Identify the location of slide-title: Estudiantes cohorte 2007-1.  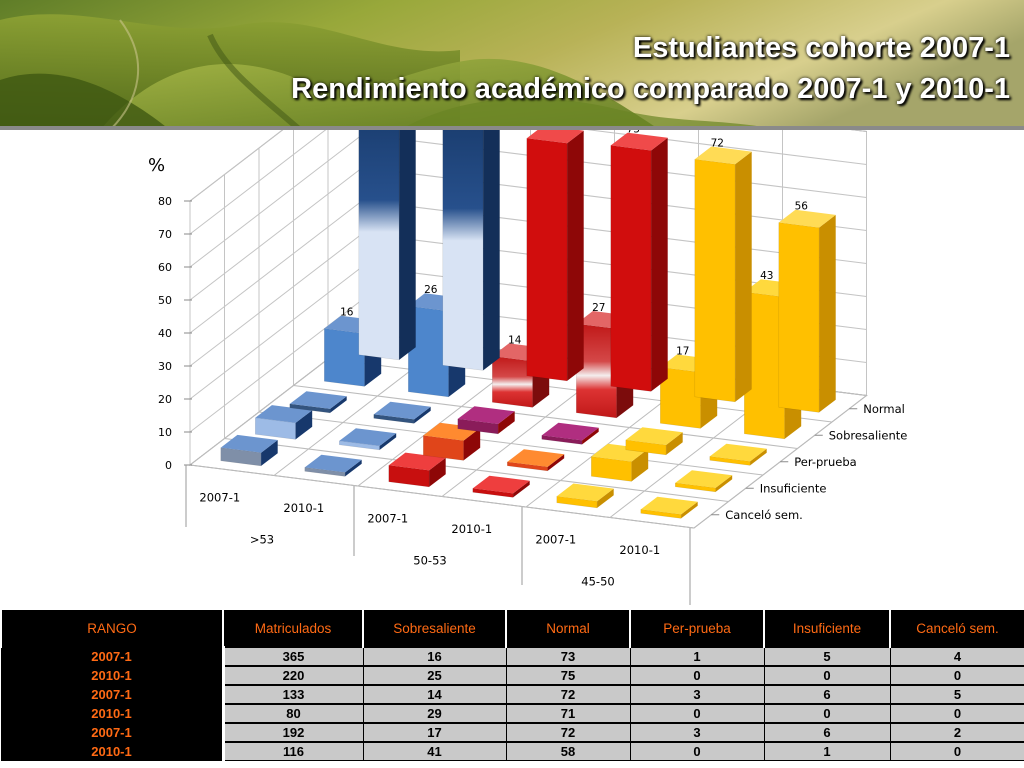
(821, 48).